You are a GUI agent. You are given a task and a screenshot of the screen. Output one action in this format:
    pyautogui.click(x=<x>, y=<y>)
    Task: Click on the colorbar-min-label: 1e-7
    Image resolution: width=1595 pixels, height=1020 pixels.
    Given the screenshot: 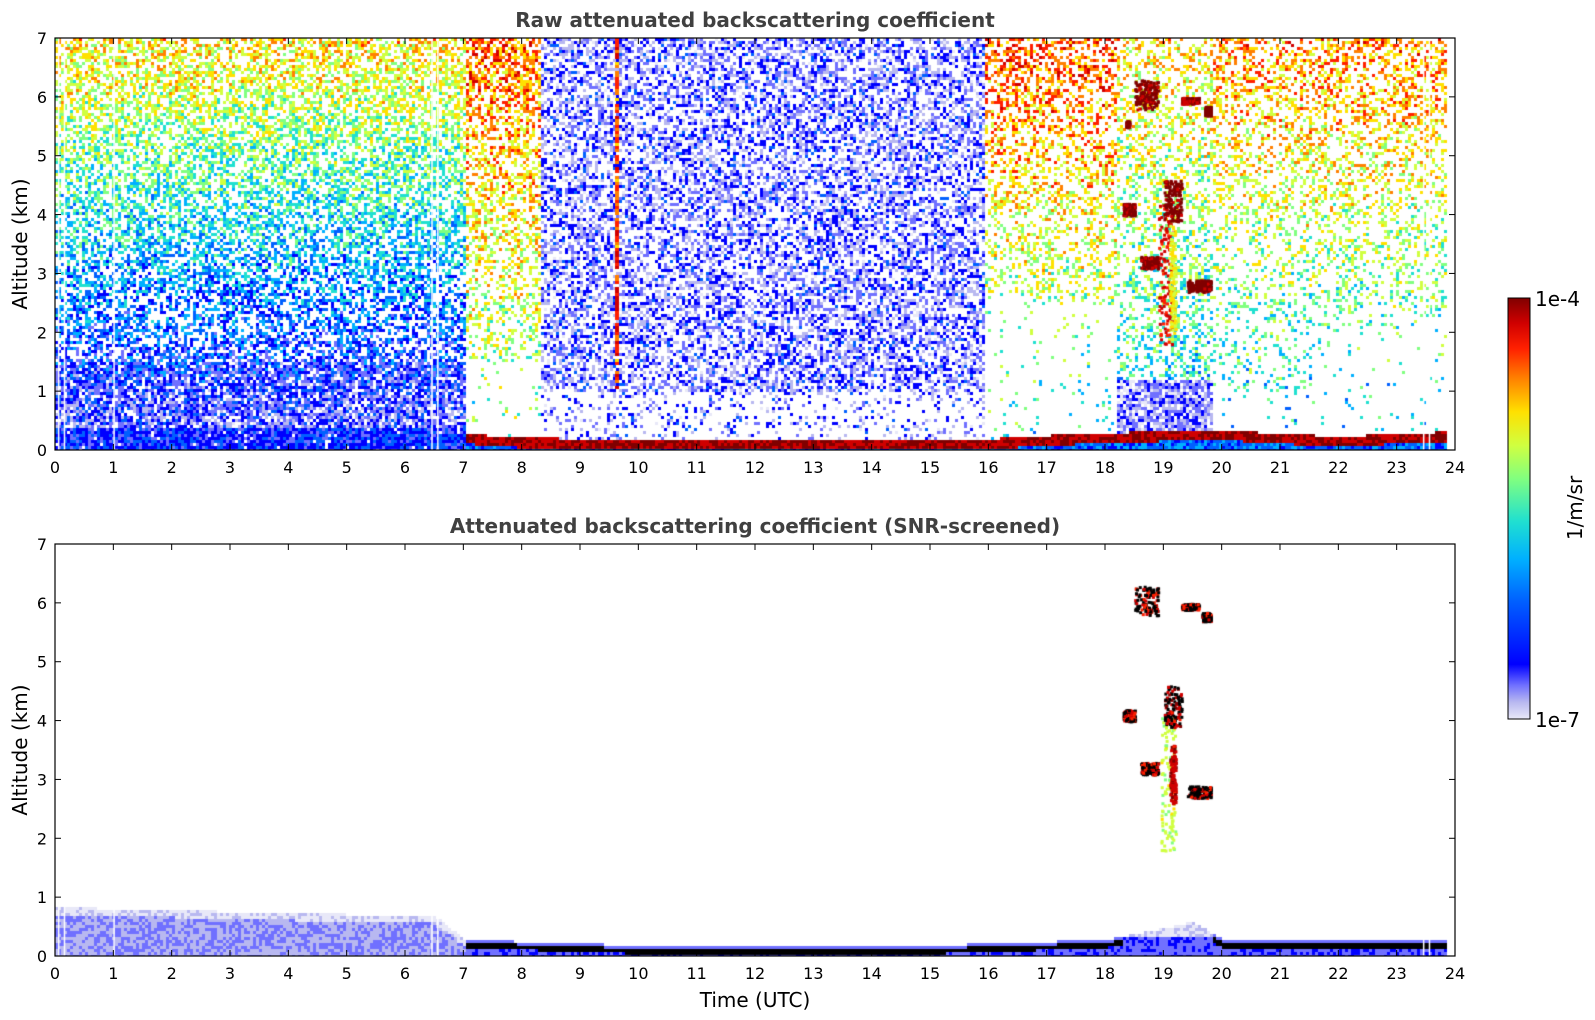 What is the action you would take?
    pyautogui.click(x=1557, y=720)
    